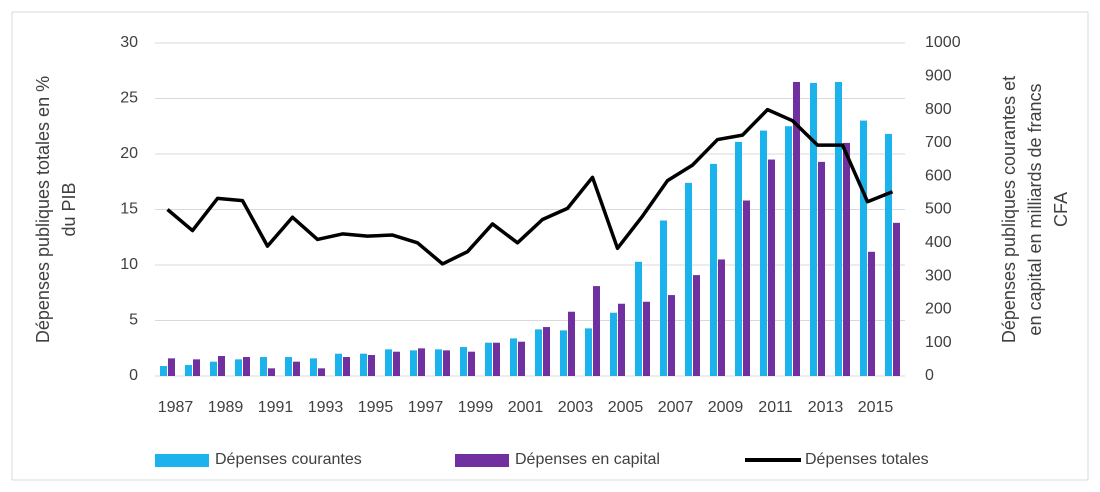 The image size is (1100, 492). I want to click on y2-tick-label: 400, so click(938, 242).